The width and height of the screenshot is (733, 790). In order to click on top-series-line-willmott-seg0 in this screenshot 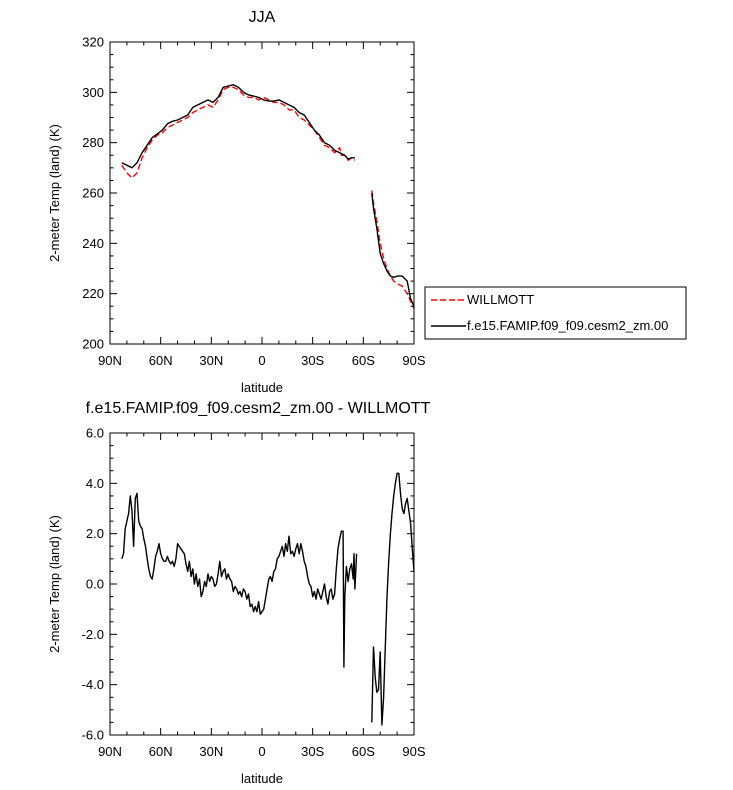, I will do `click(238, 132)`.